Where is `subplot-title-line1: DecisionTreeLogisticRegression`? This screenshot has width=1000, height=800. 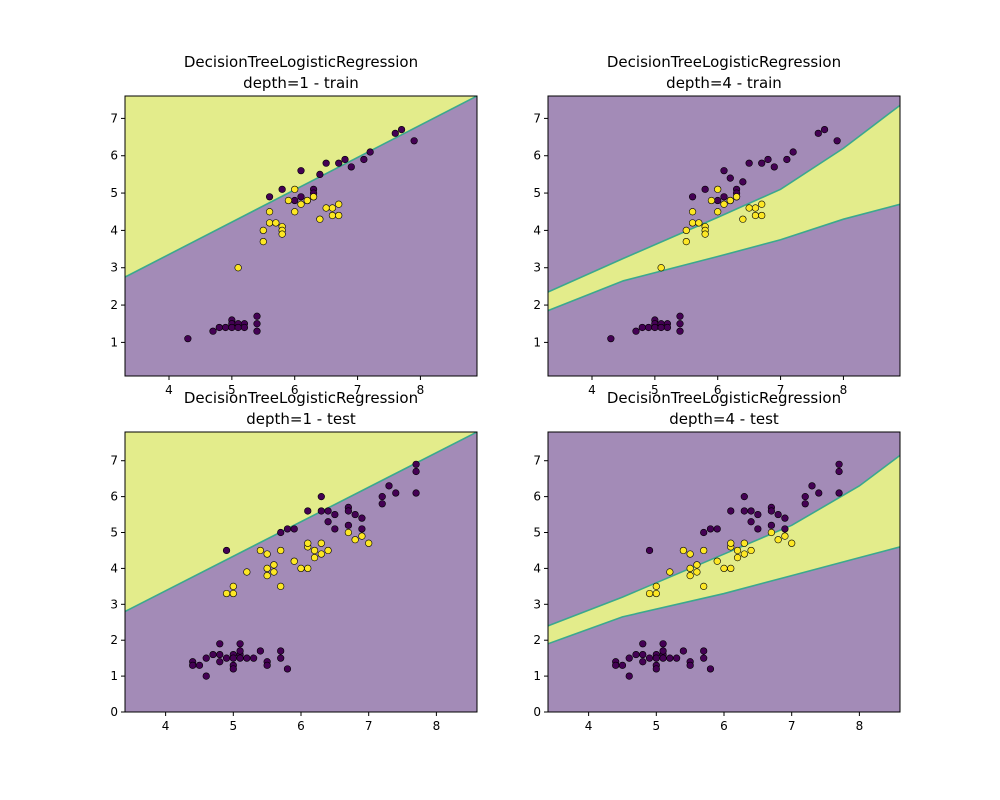
subplot-title-line1: DecisionTreeLogisticRegression is located at coordinates (301, 62).